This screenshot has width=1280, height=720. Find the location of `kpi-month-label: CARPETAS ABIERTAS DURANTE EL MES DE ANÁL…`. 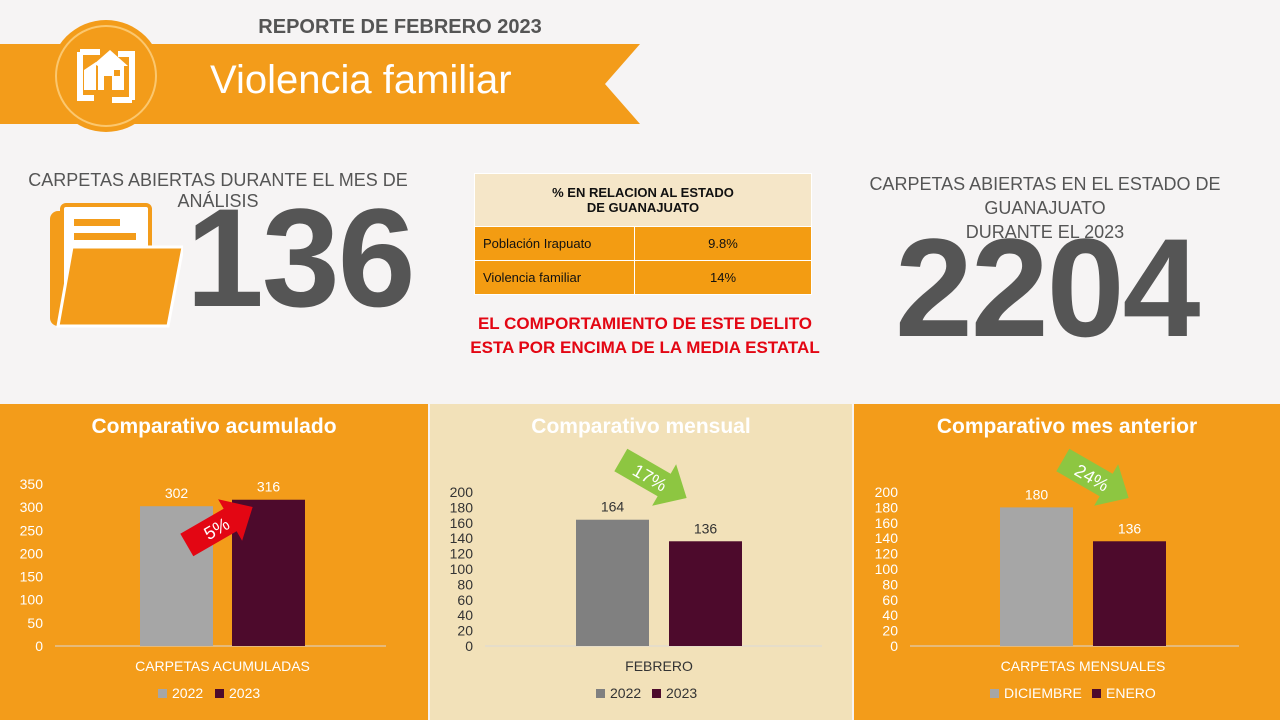

kpi-month-label: CARPETAS ABIERTAS DURANTE EL MES DE ANÁL… is located at coordinates (218, 190).